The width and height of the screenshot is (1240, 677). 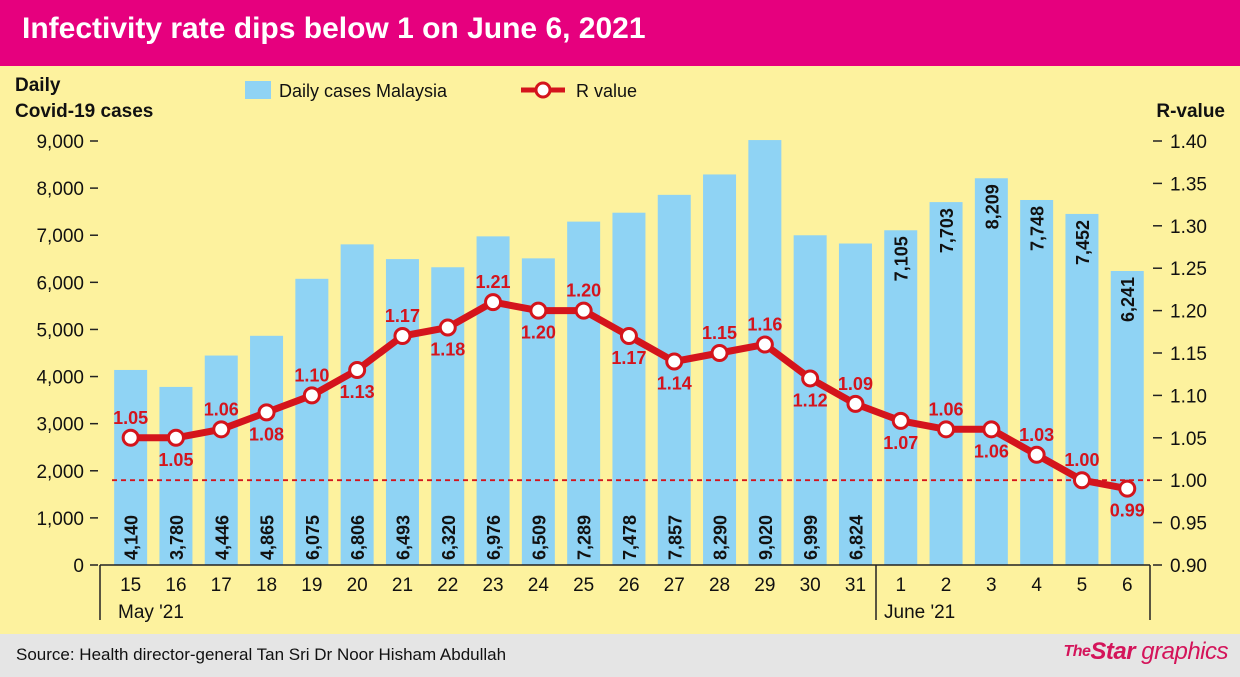 I want to click on left-tick-label: 8,000, so click(x=60, y=189).